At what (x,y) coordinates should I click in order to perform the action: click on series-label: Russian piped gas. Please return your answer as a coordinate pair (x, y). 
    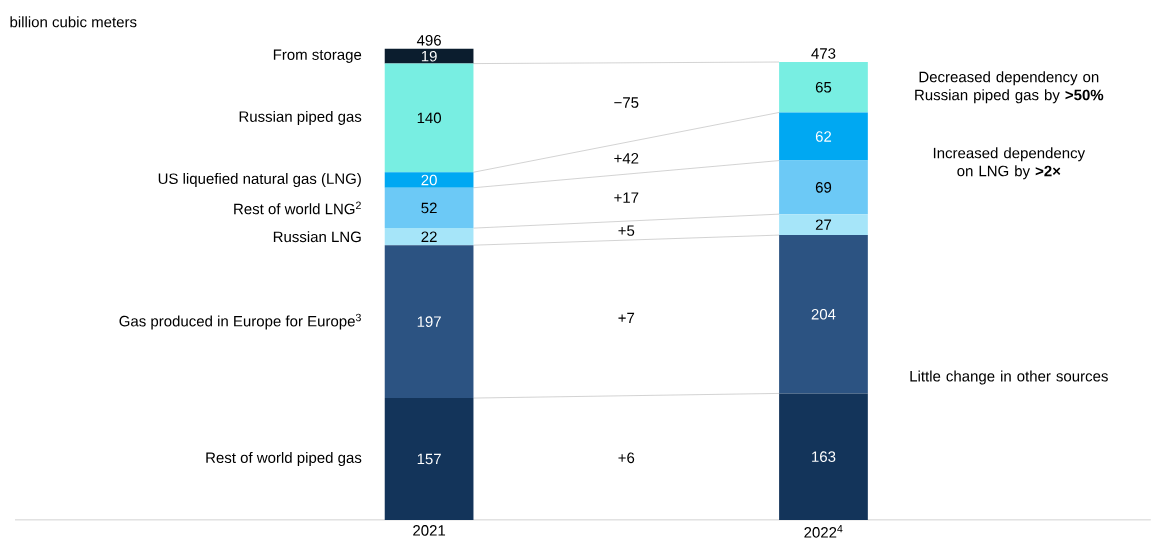
    Looking at the image, I should click on (300, 117).